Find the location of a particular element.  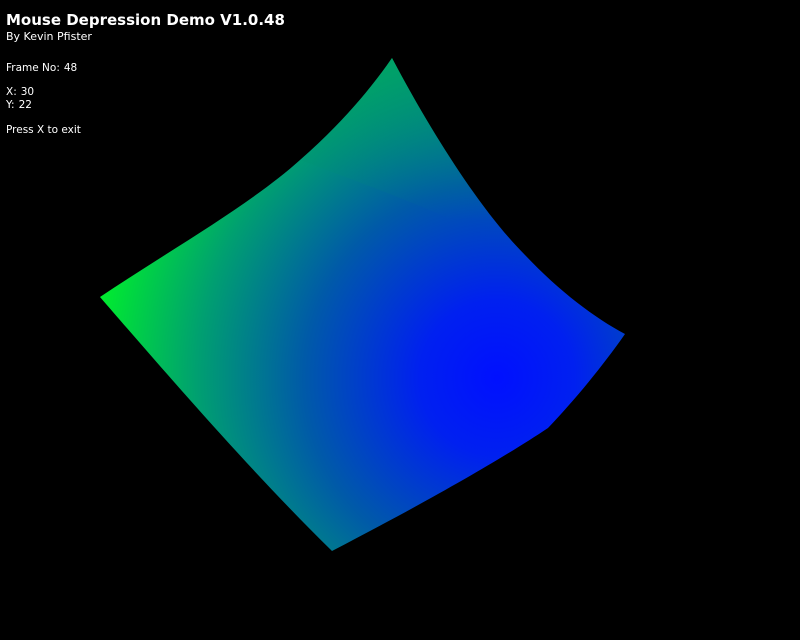

demo-title: Mouse Depression Demo V1.0.48 is located at coordinates (145, 20).